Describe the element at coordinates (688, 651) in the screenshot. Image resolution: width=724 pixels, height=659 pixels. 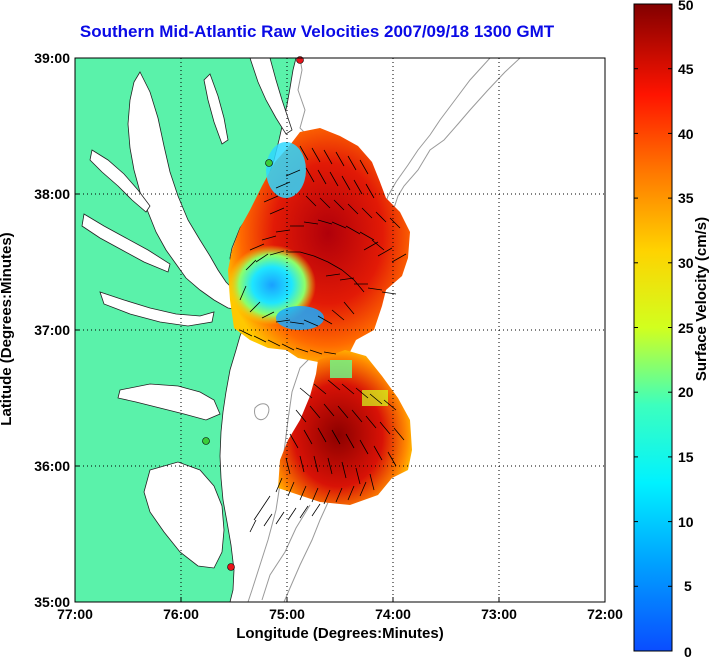
I see `colorbar-tick-label: 0` at that location.